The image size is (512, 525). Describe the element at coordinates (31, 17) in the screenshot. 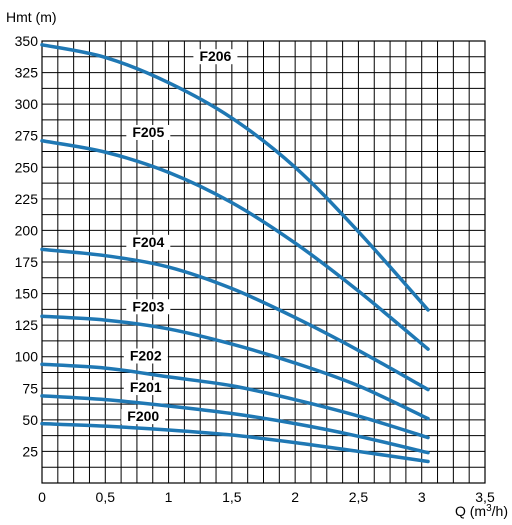

I see `y-axis-title: Hmt (m)` at that location.